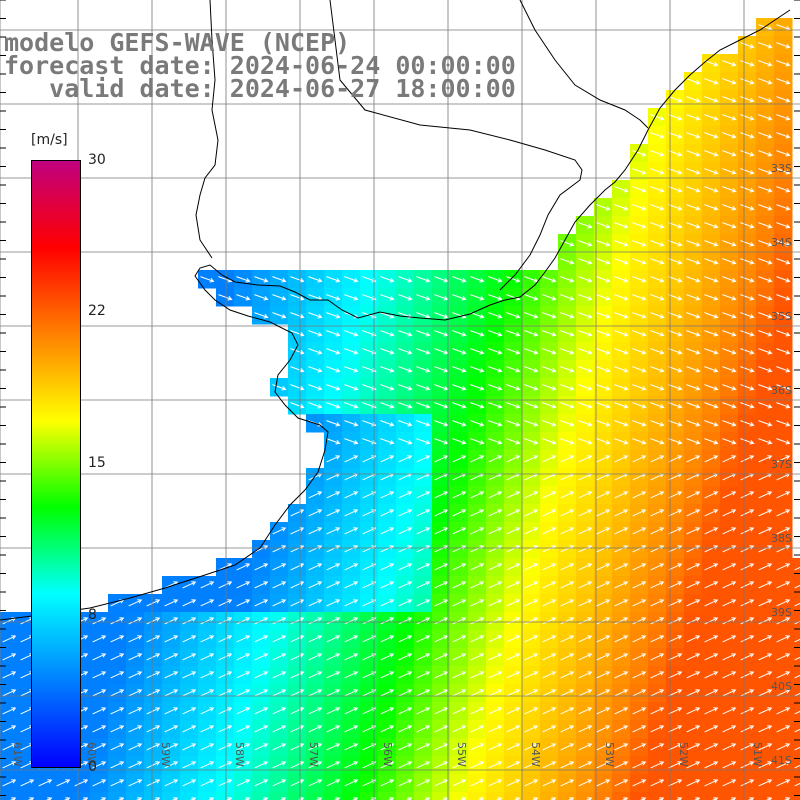 The width and height of the screenshot is (800, 800). I want to click on lat-label: 34S, so click(781, 242).